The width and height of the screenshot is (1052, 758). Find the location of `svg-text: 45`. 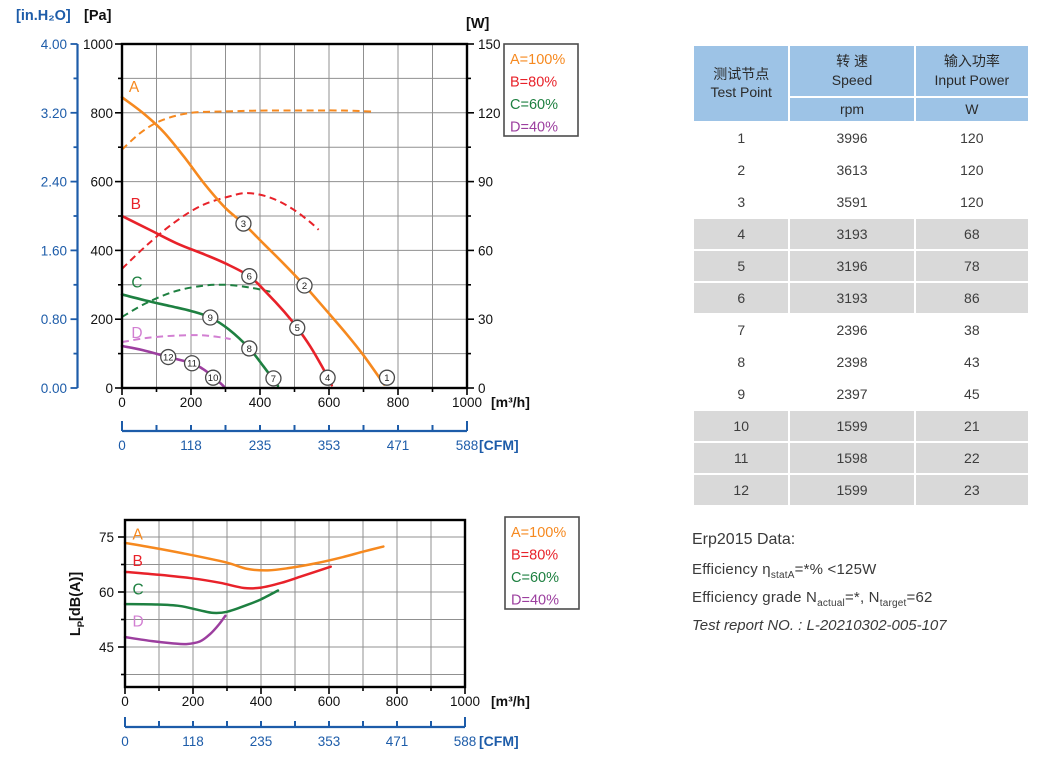

svg-text: 45 is located at coordinates (106, 647).